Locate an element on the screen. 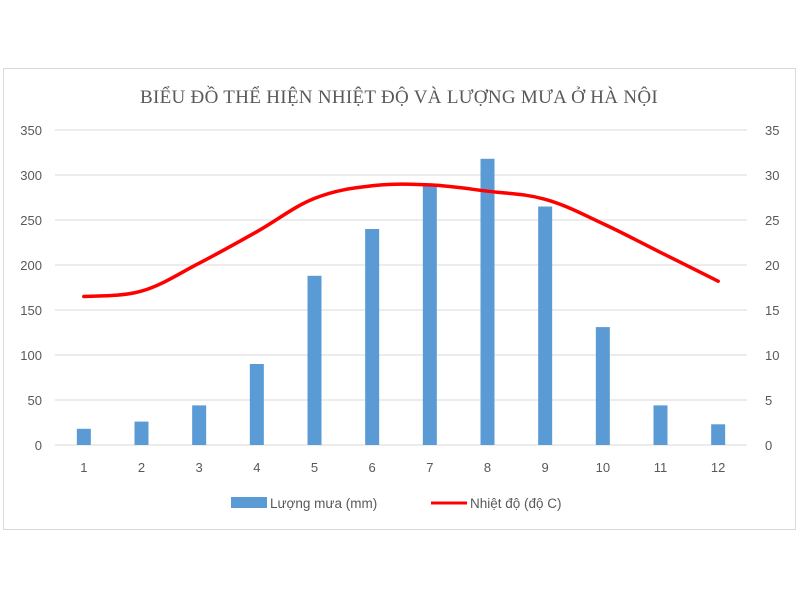  y-right-tick-label: 10 is located at coordinates (772, 355).